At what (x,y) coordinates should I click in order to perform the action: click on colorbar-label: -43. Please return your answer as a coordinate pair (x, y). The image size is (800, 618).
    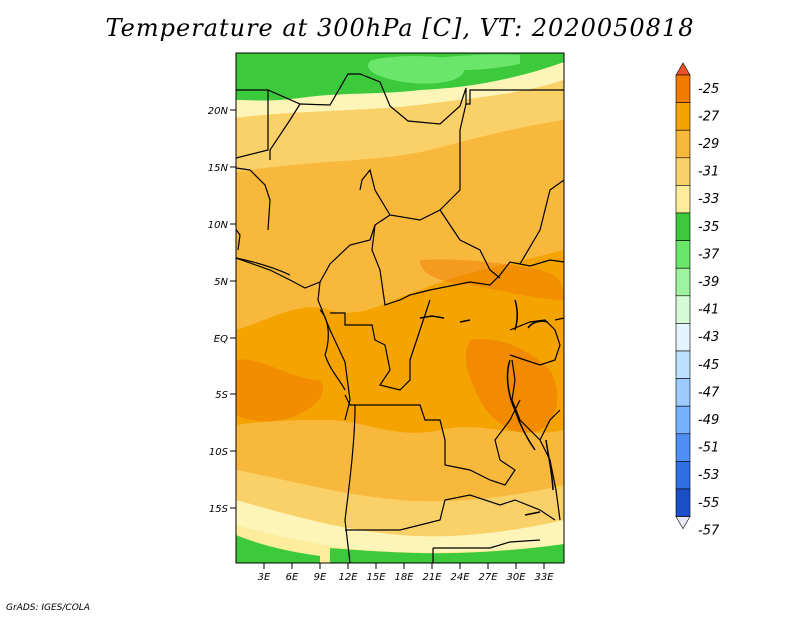
    Looking at the image, I should click on (708, 337).